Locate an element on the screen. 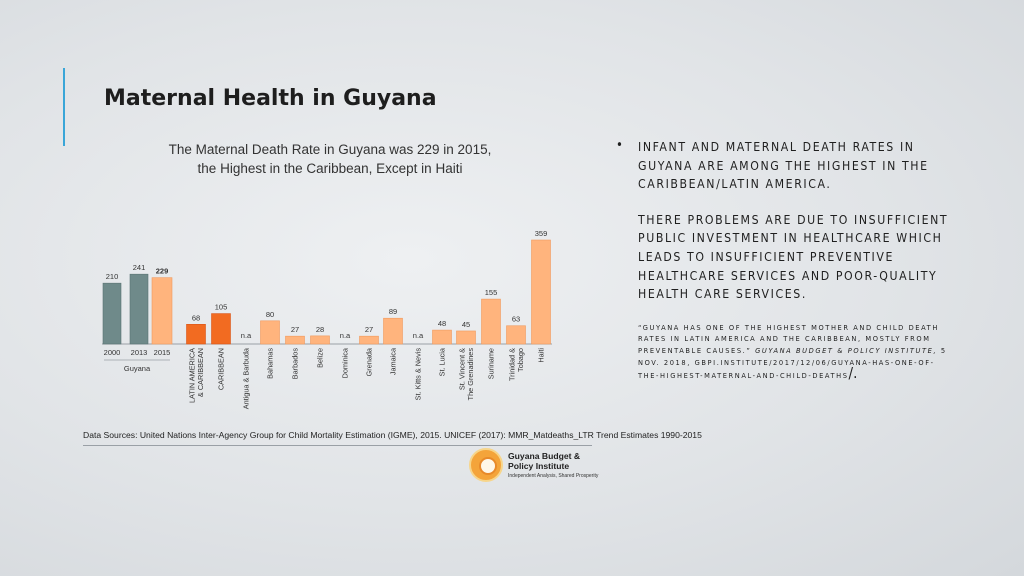 The height and width of the screenshot is (576, 1024). guyana-group-label: Guyana is located at coordinates (137, 368).